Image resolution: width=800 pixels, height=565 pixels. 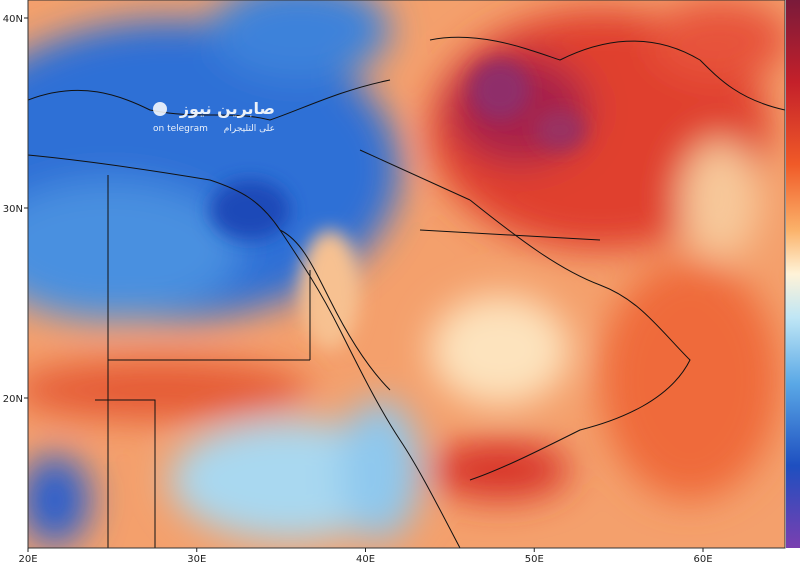 What do you see at coordinates (196, 559) in the screenshot?
I see `lon-label: 30E` at bounding box center [196, 559].